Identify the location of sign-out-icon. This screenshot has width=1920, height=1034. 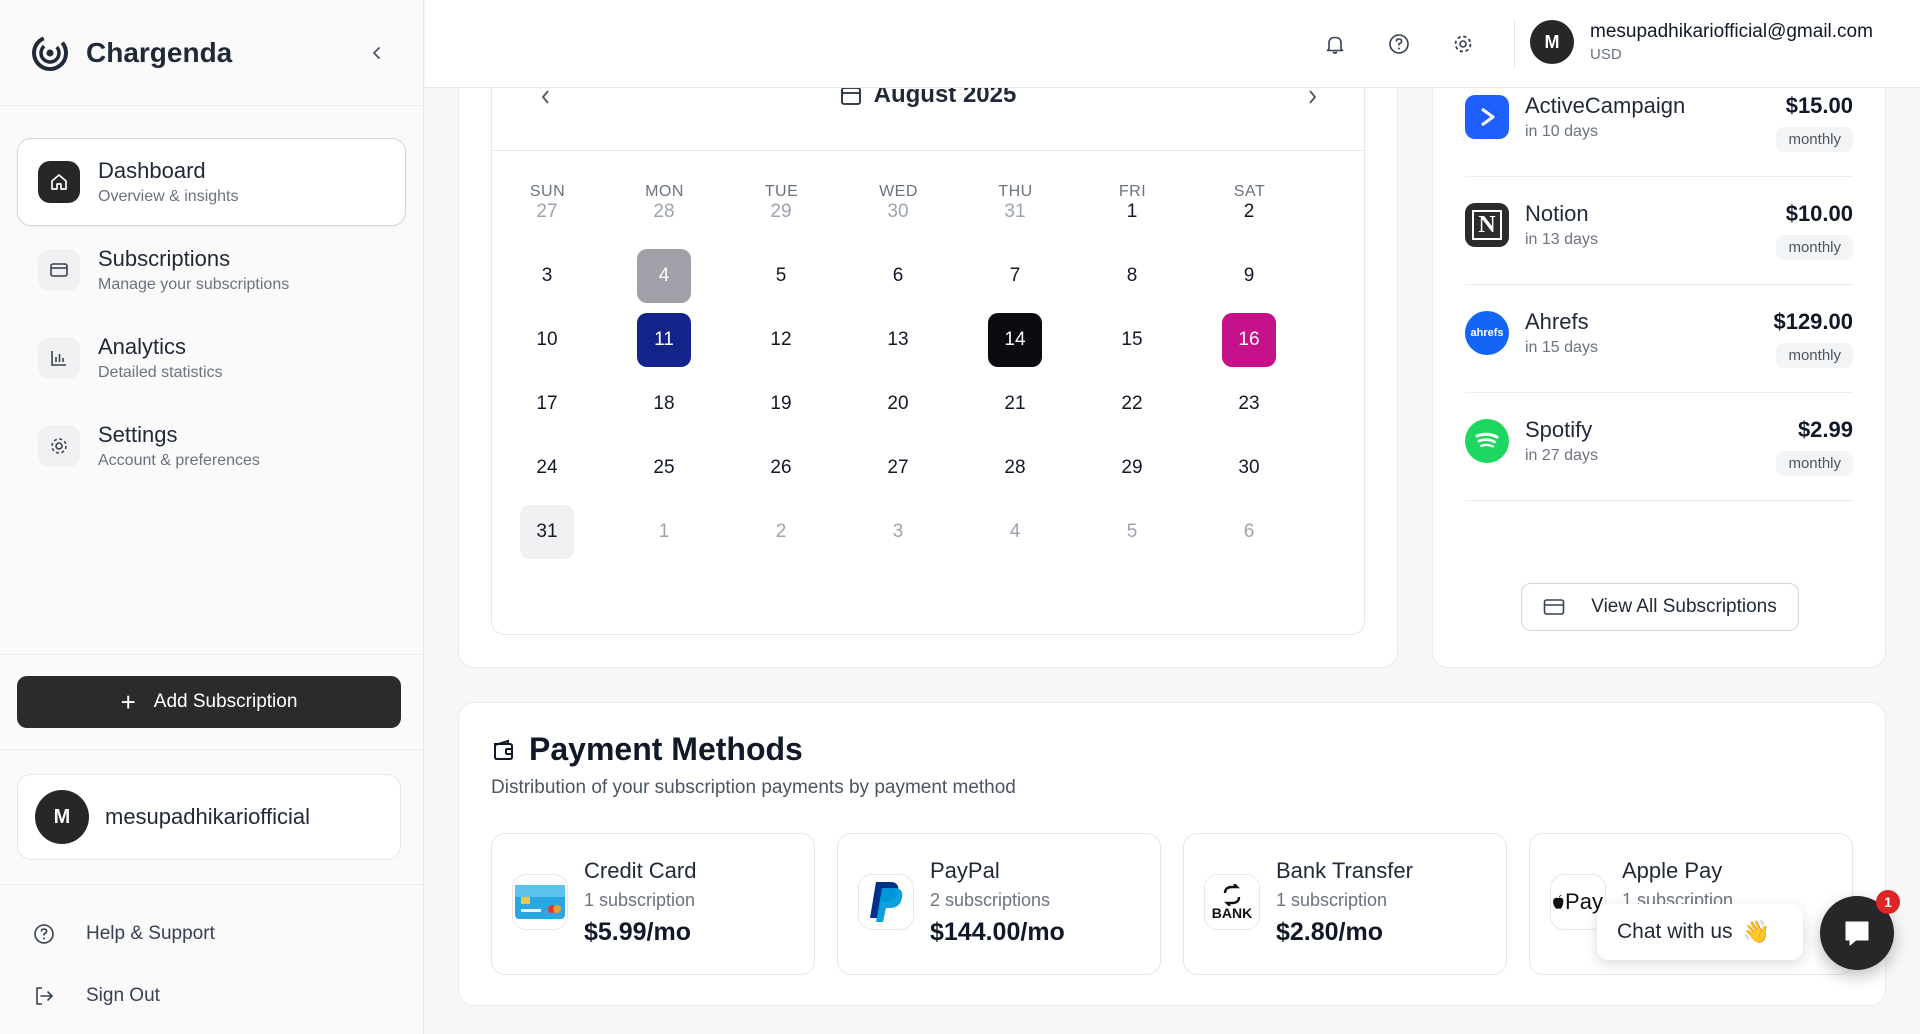
(44, 996).